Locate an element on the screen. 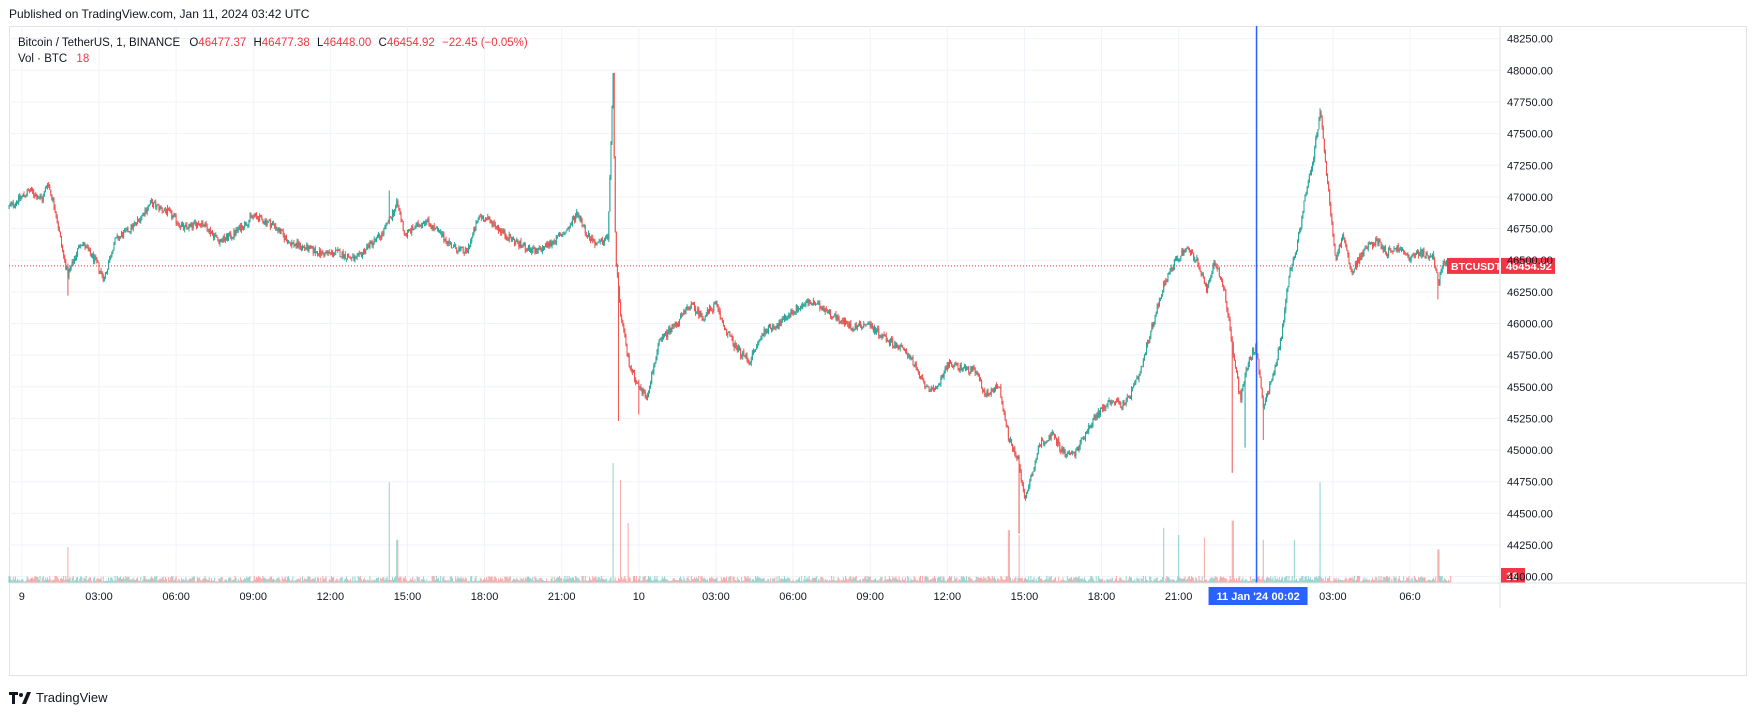 The width and height of the screenshot is (1755, 716). volume-label: Vol · BTC is located at coordinates (43, 59).